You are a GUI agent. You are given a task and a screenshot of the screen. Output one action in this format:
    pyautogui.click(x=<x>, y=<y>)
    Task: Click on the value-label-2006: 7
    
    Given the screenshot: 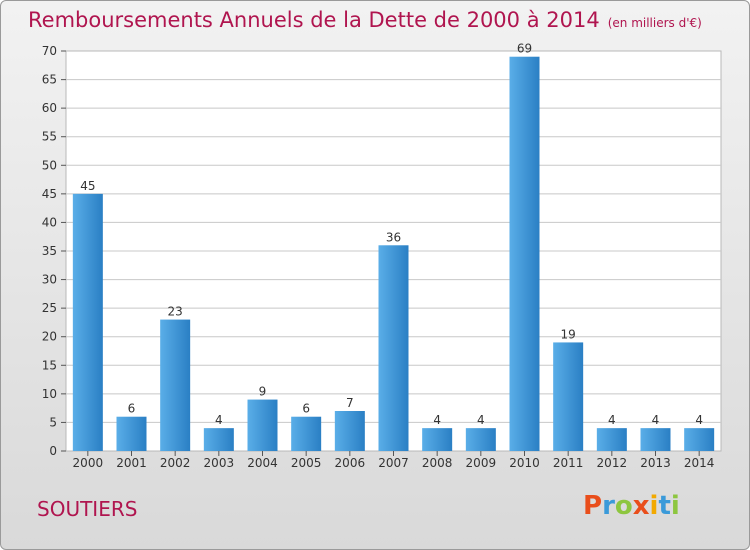 What is the action you would take?
    pyautogui.click(x=350, y=403)
    